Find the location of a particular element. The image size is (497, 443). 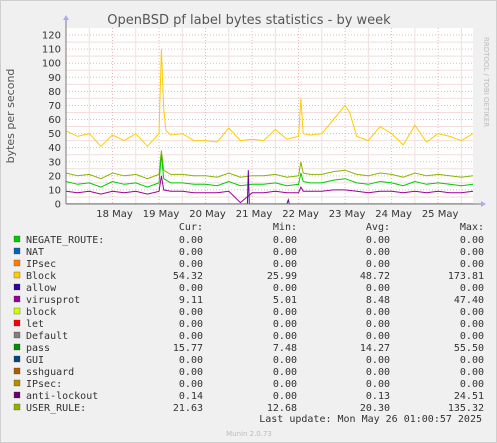

legend-label: allow is located at coordinates (41, 288).